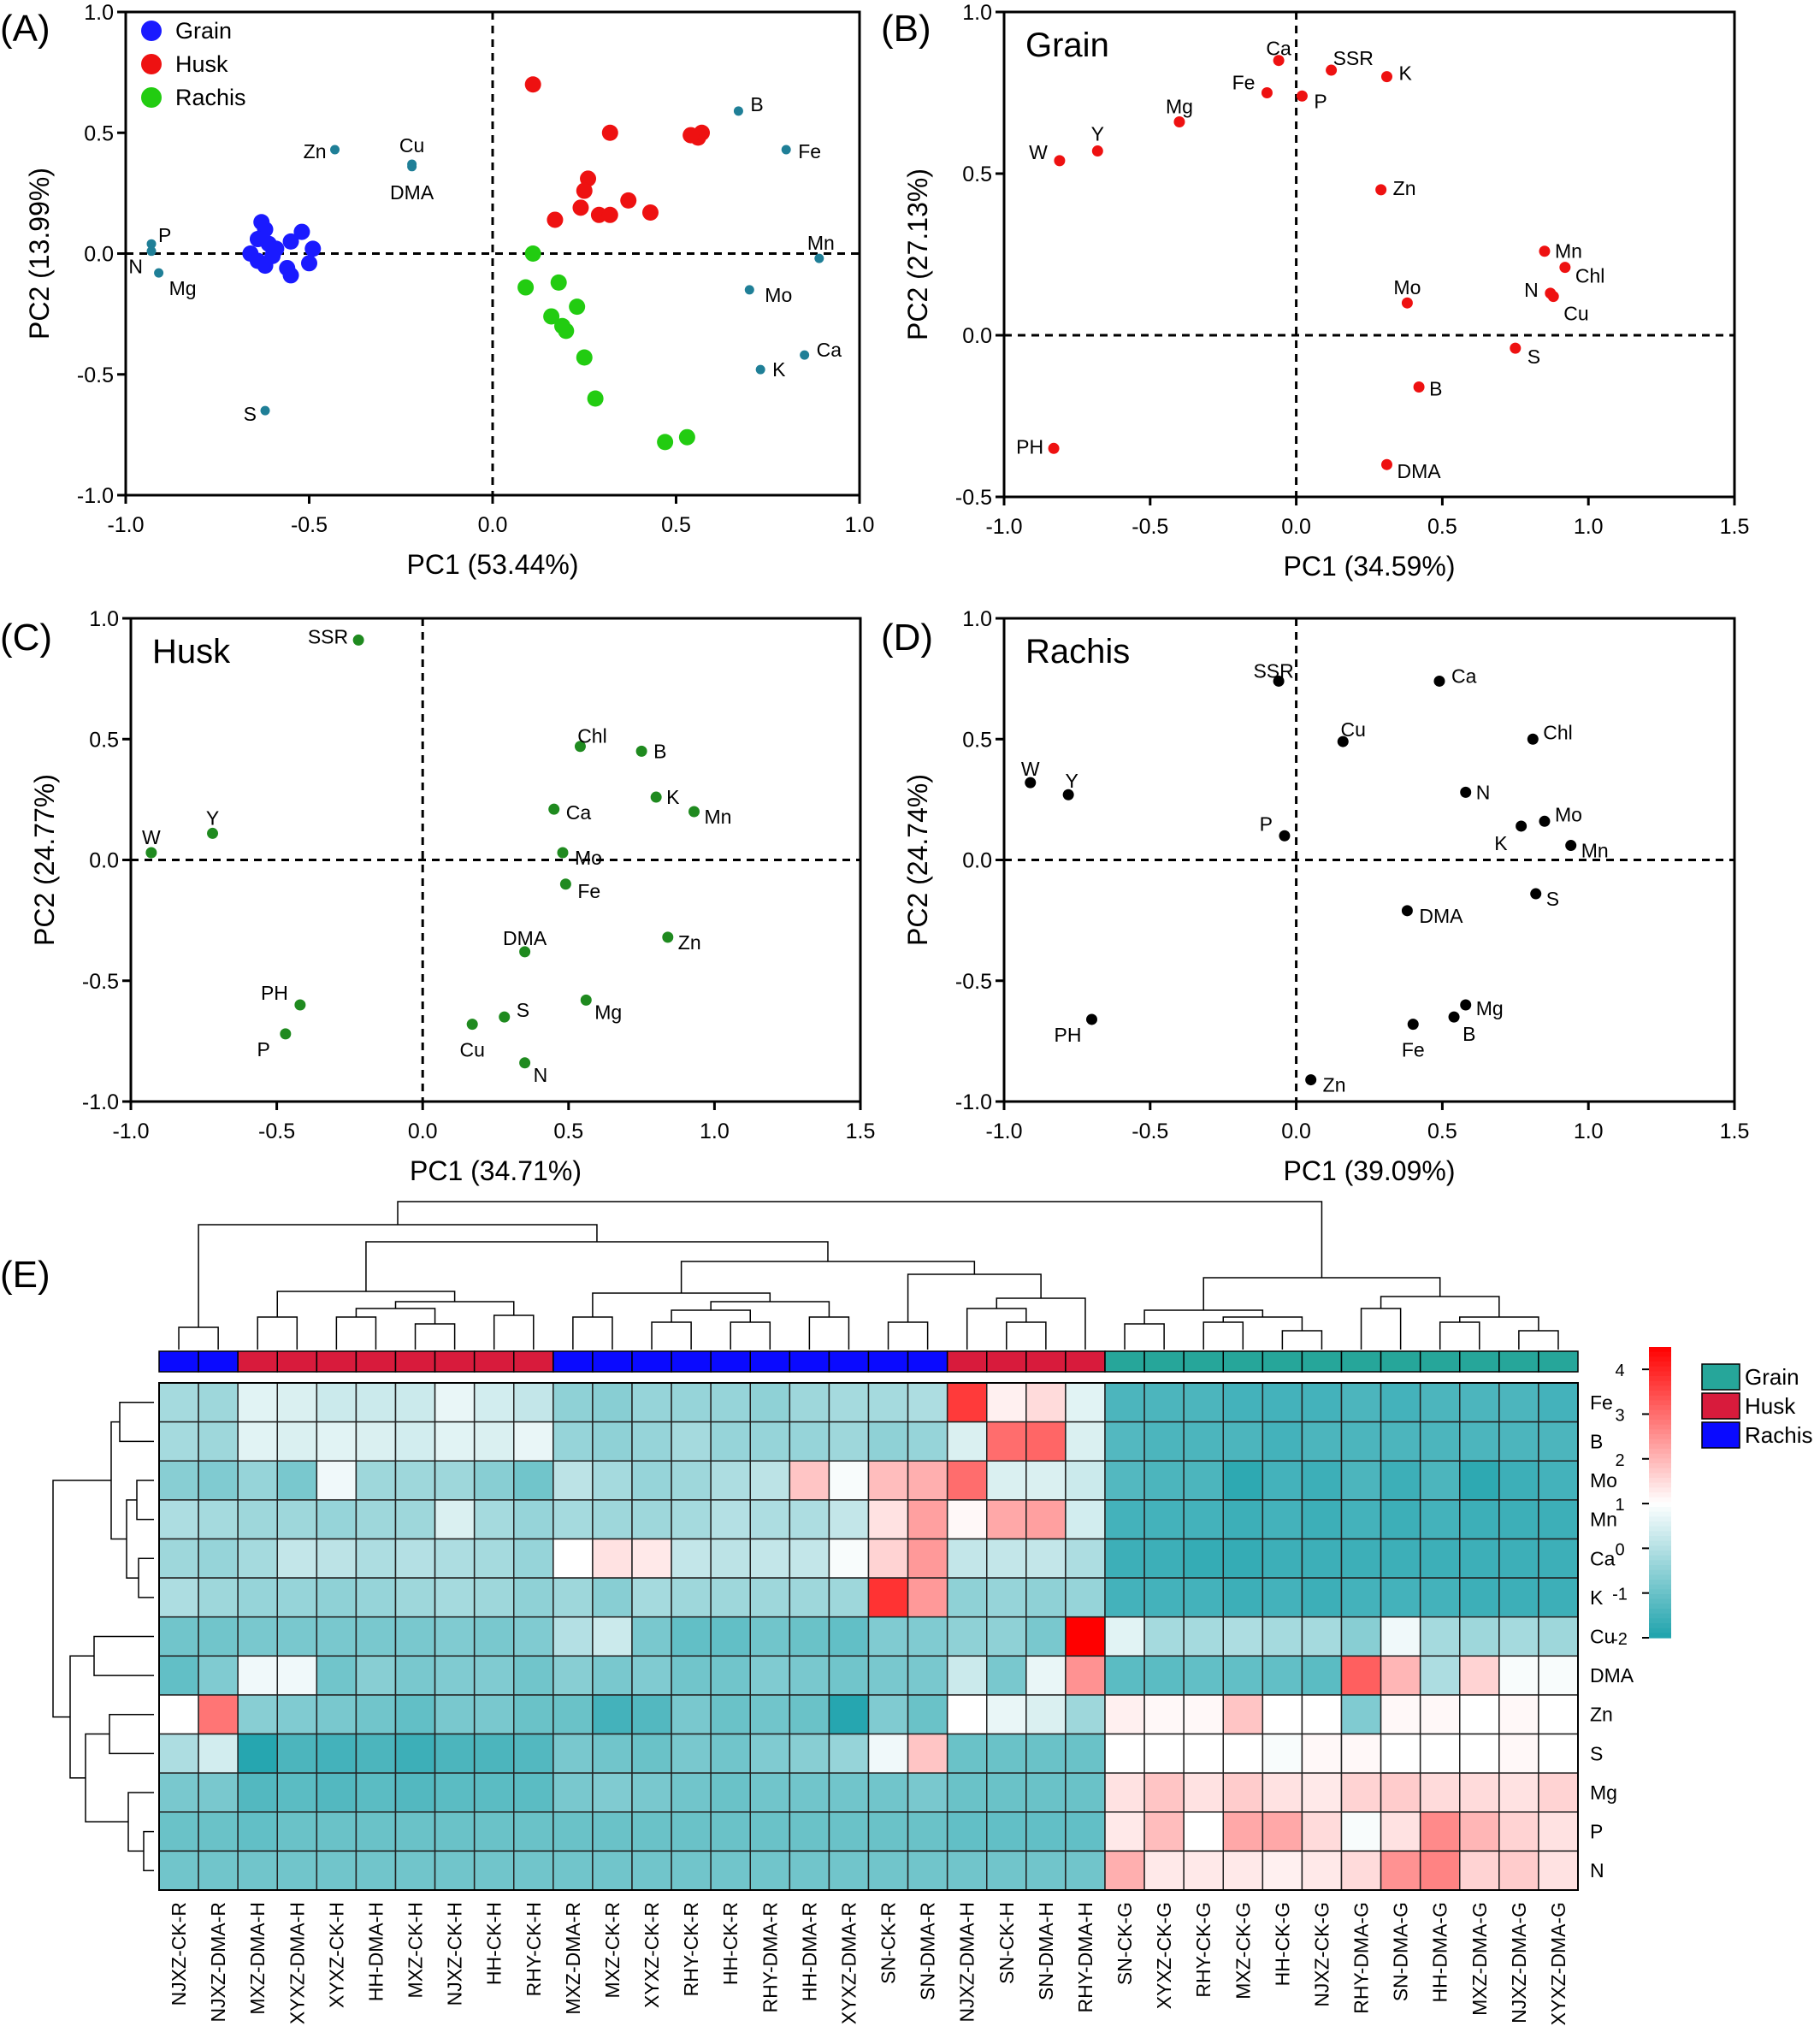 The width and height of the screenshot is (1820, 2044). I want to click on score-point-husk, so click(555, 219).